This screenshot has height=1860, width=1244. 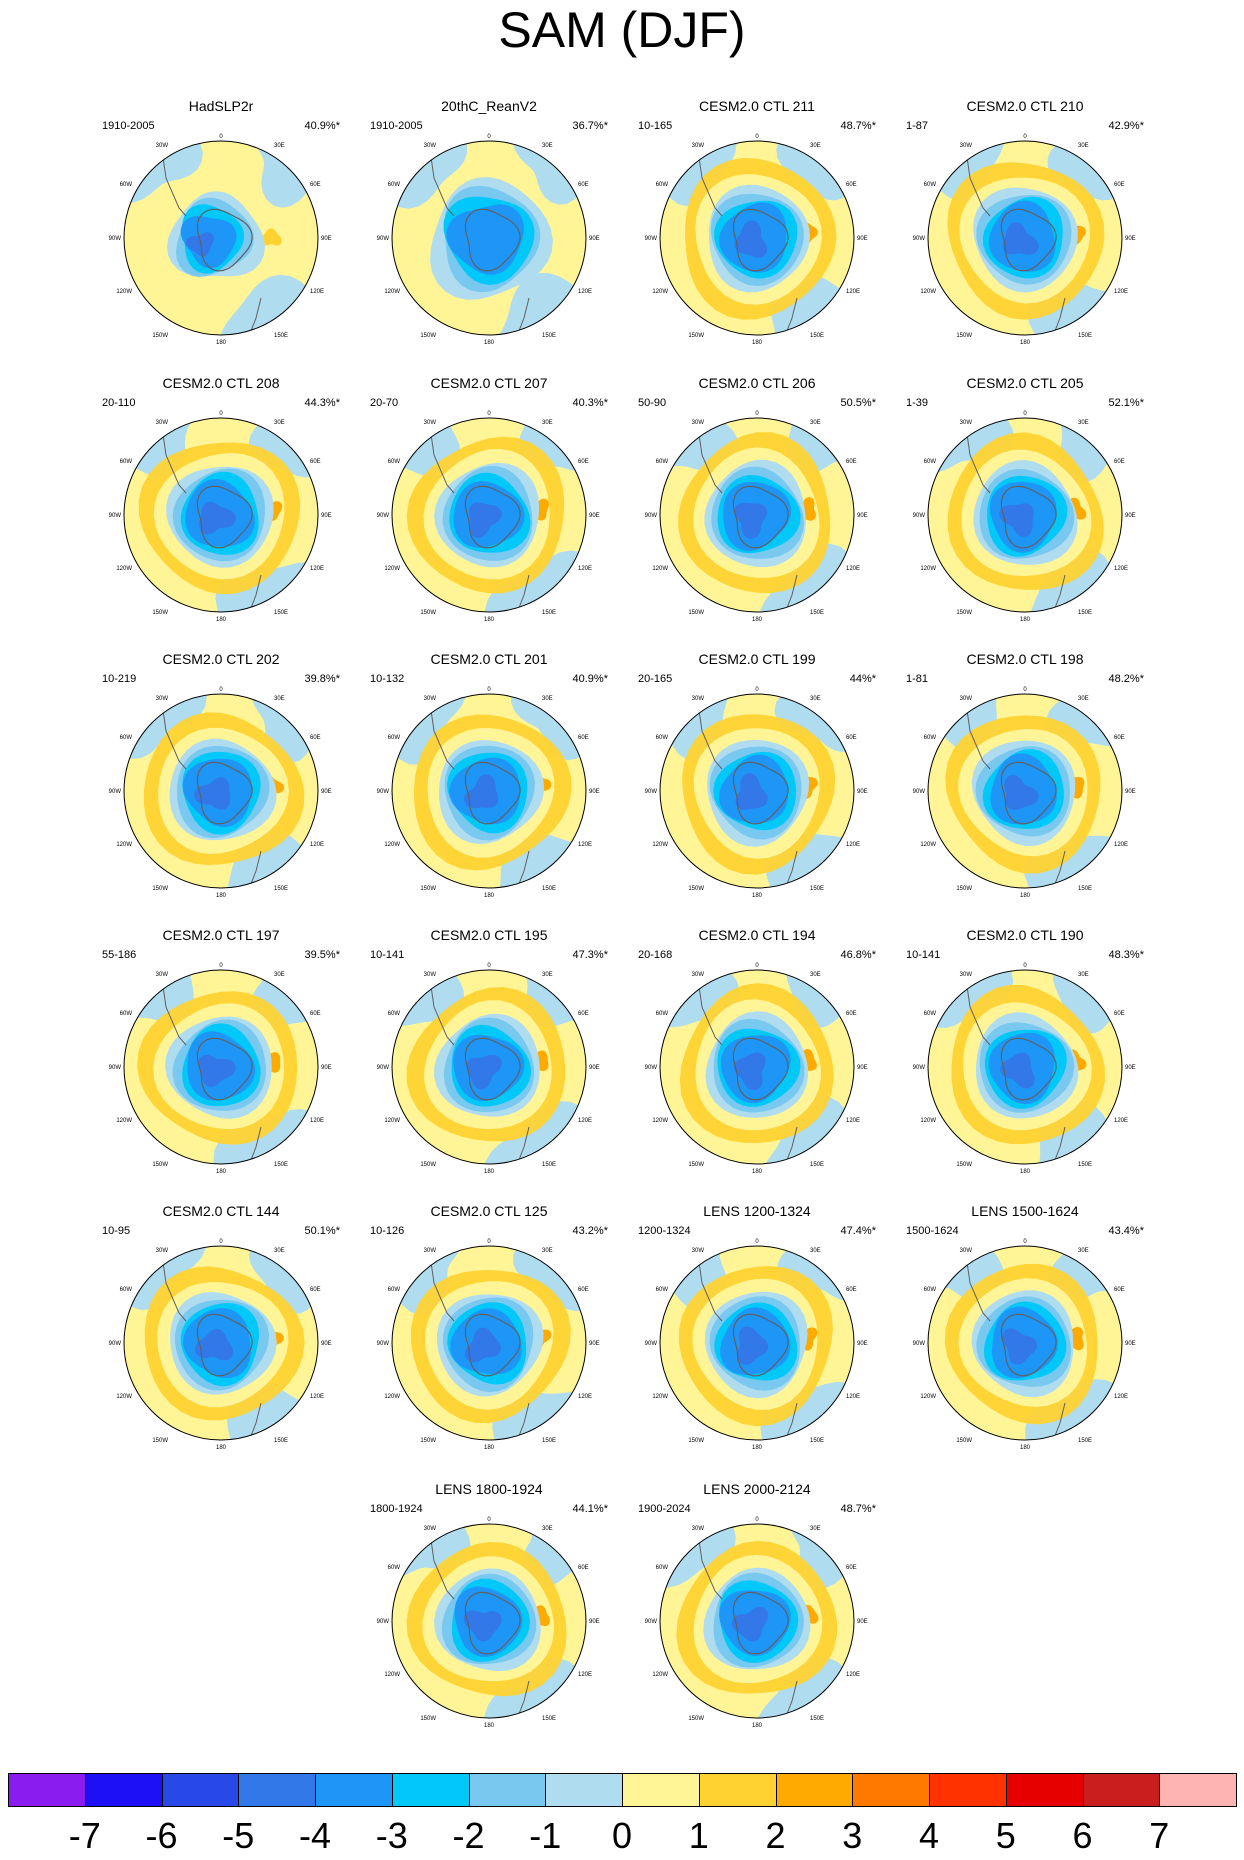 What do you see at coordinates (126, 462) in the screenshot?
I see `longitude-label: 60W` at bounding box center [126, 462].